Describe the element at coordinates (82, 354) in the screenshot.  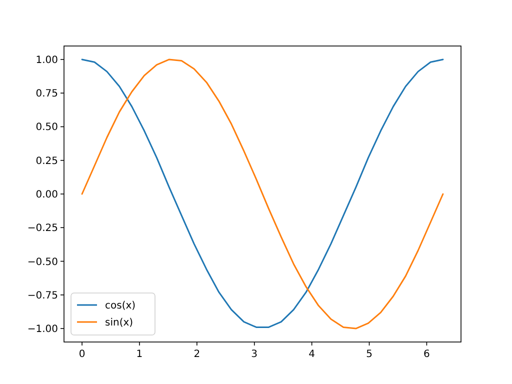
I see `x-tick-label: 0` at that location.